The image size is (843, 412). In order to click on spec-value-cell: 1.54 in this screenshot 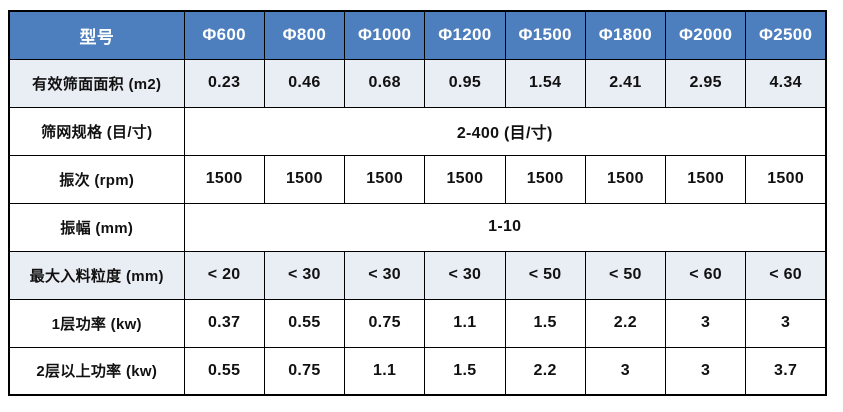, I will do `click(545, 83)`.